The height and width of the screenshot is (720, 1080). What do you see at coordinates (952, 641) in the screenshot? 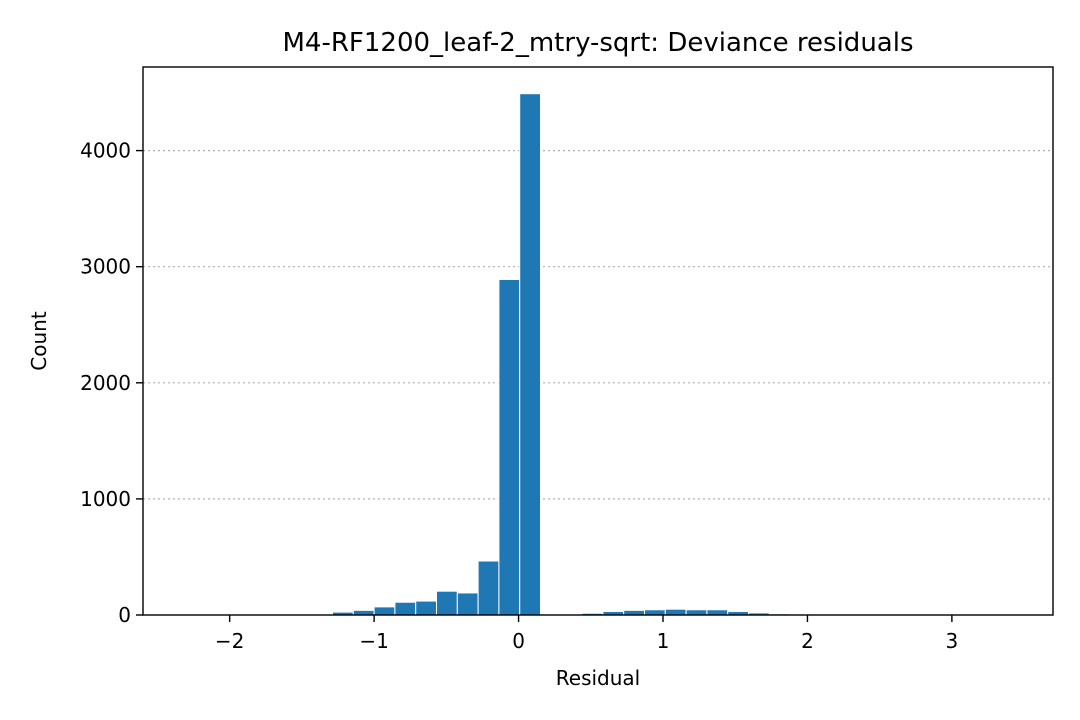
I see `x-tick-label: 3` at bounding box center [952, 641].